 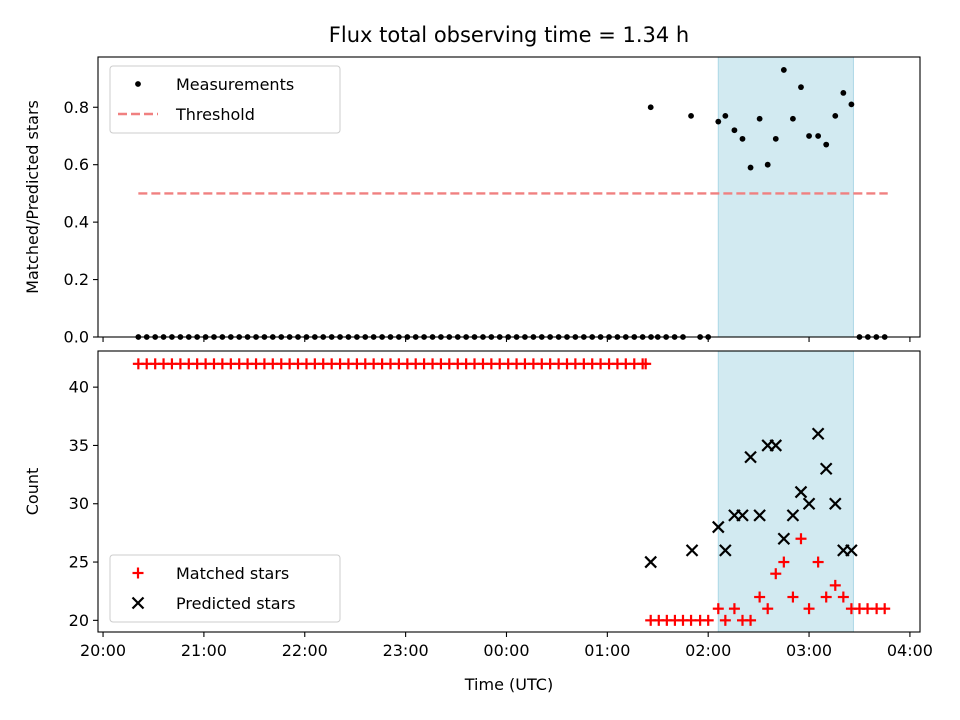 I want to click on y-tick-label: 0.0, so click(x=76, y=337).